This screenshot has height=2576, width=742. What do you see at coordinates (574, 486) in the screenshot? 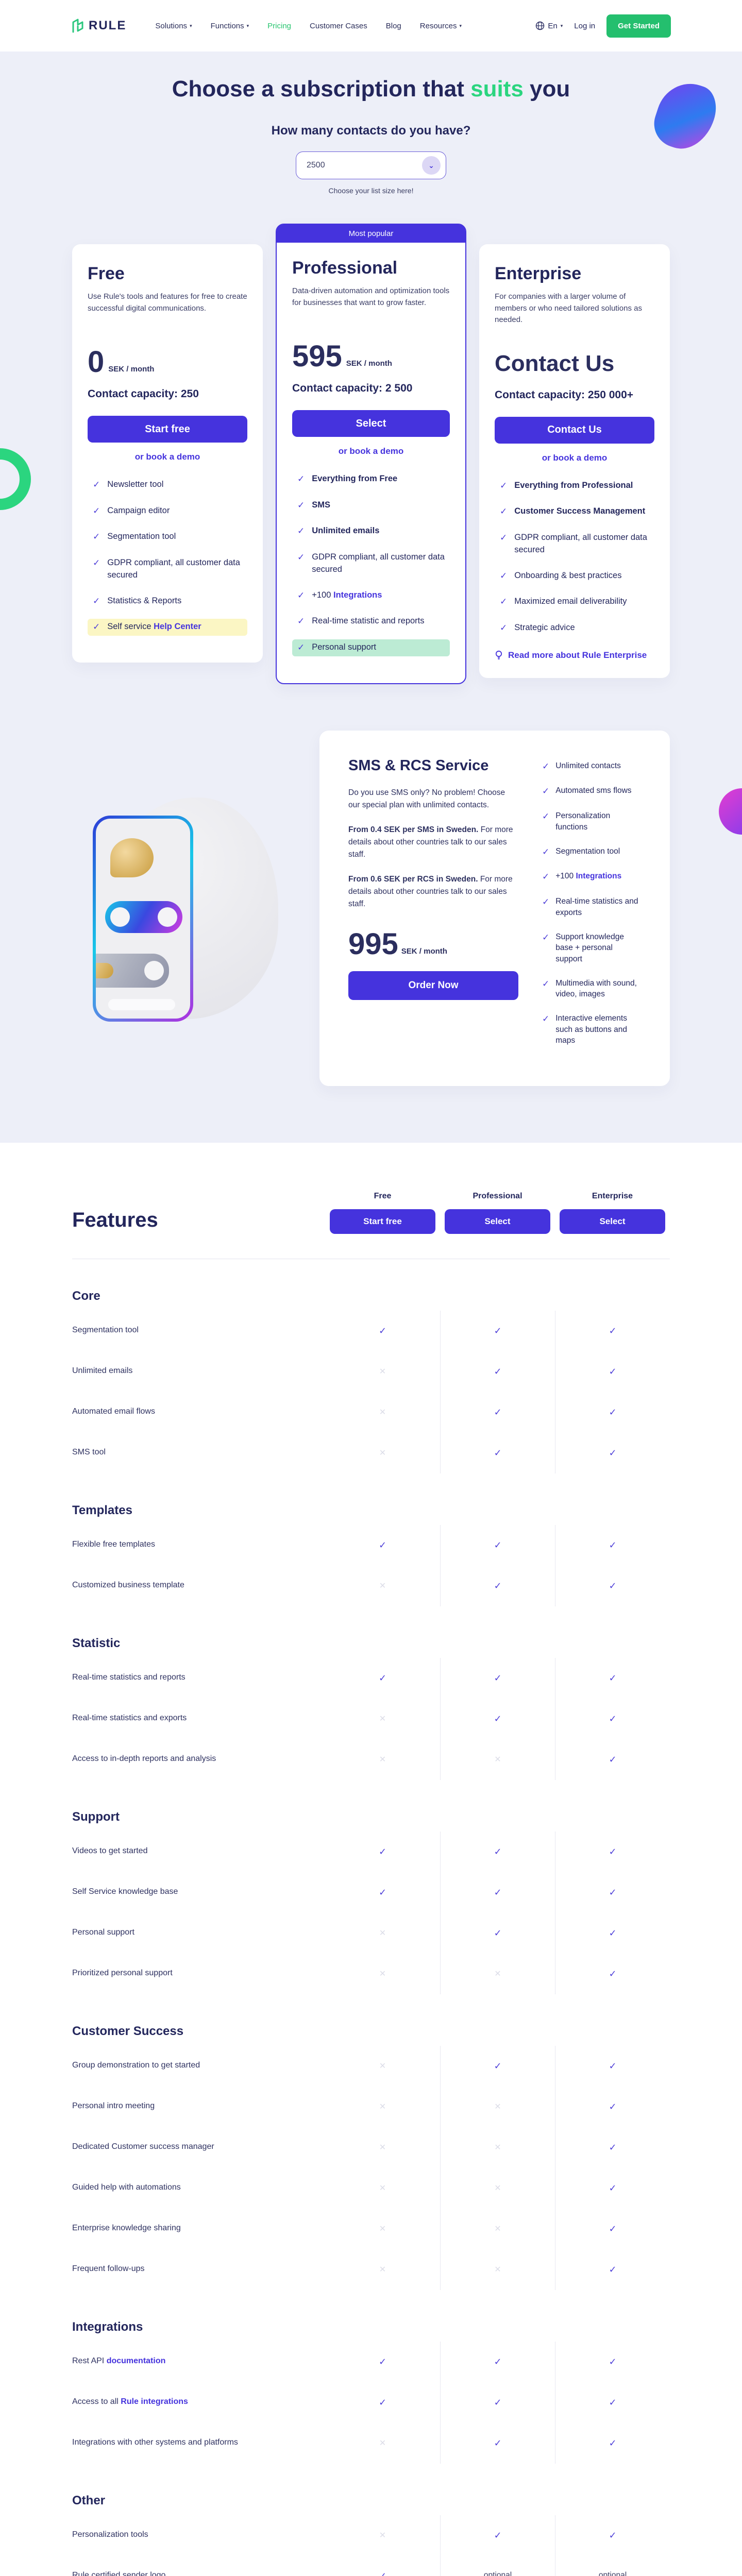
I see `plan-feature-item: ✓ Everything from Professional` at bounding box center [574, 486].